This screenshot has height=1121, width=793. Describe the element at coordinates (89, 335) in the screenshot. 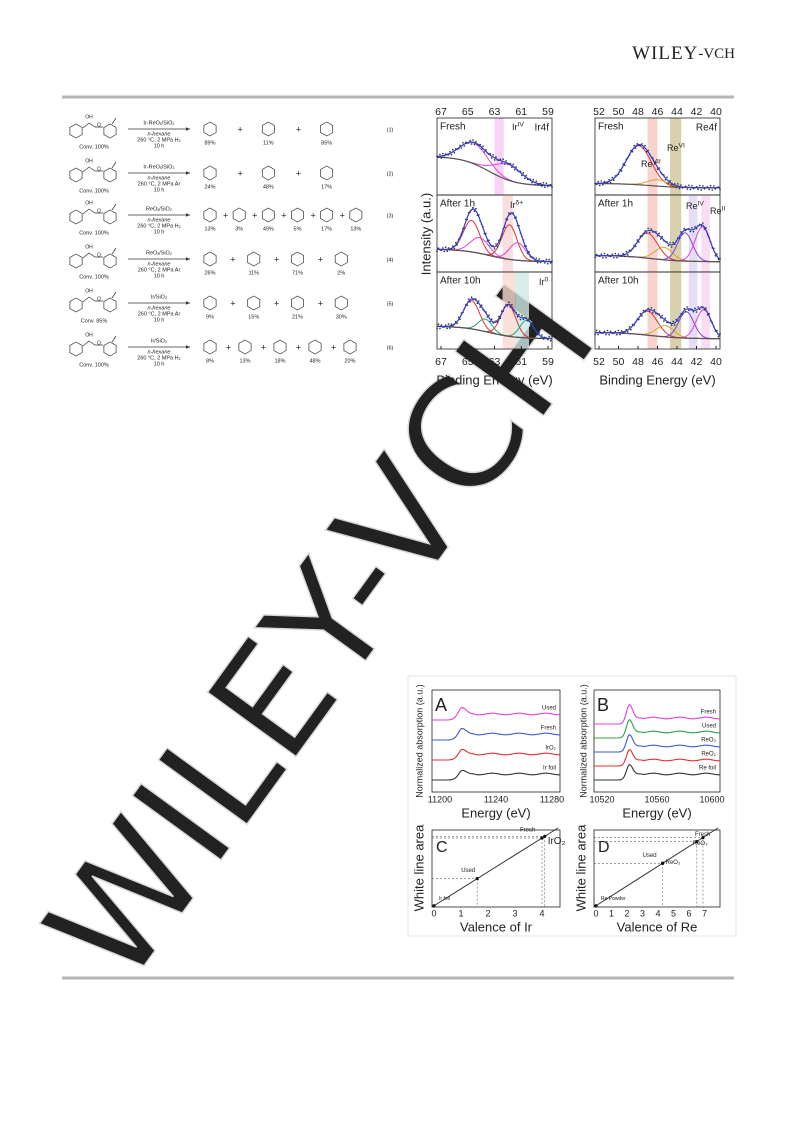

I see `atom-label: OH` at that location.